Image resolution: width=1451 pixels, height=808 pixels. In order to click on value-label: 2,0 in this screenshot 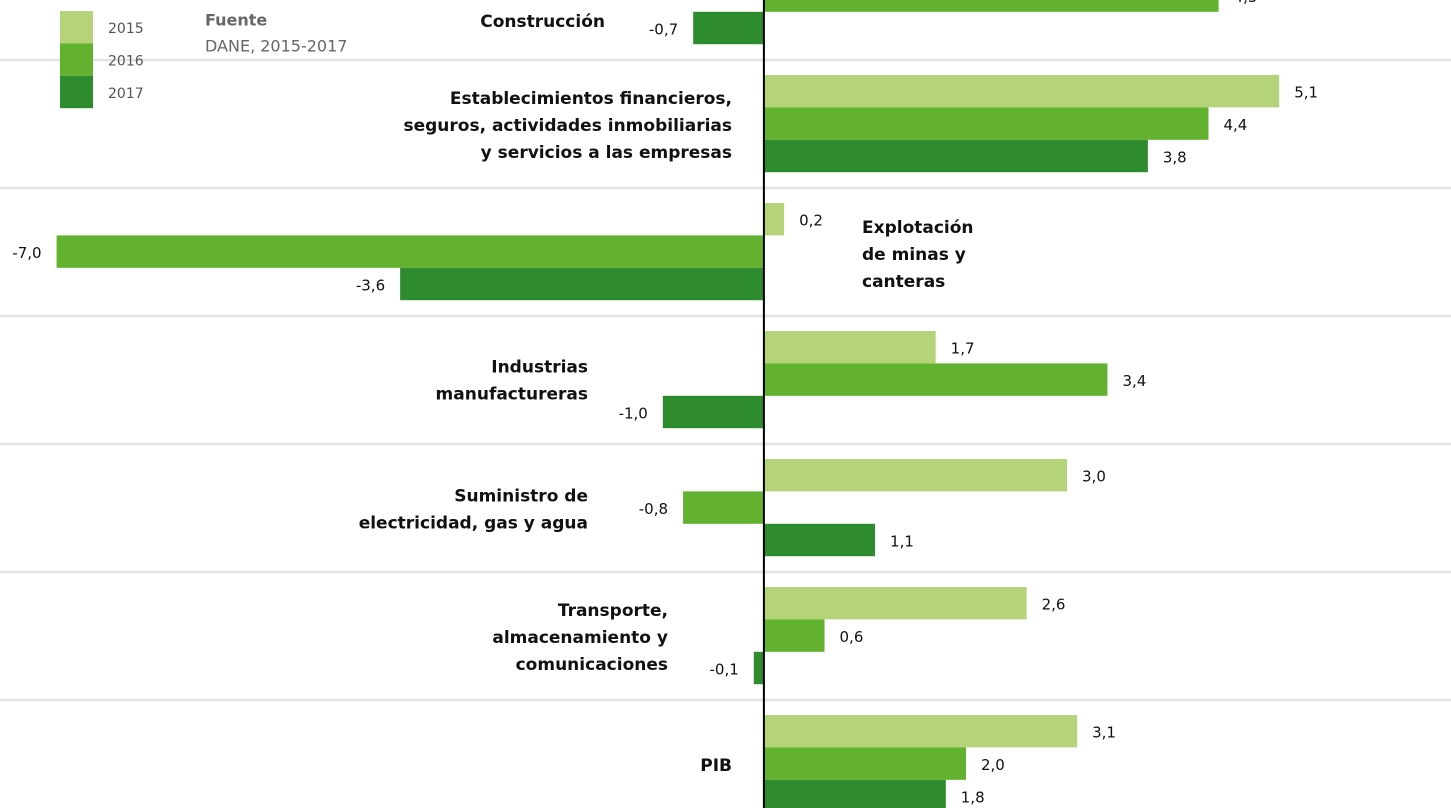, I will do `click(993, 765)`.